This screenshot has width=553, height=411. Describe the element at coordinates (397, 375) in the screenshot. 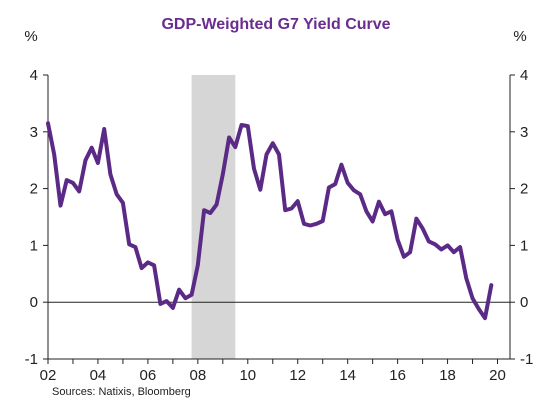

I see `x-tick-label-7: 16` at that location.